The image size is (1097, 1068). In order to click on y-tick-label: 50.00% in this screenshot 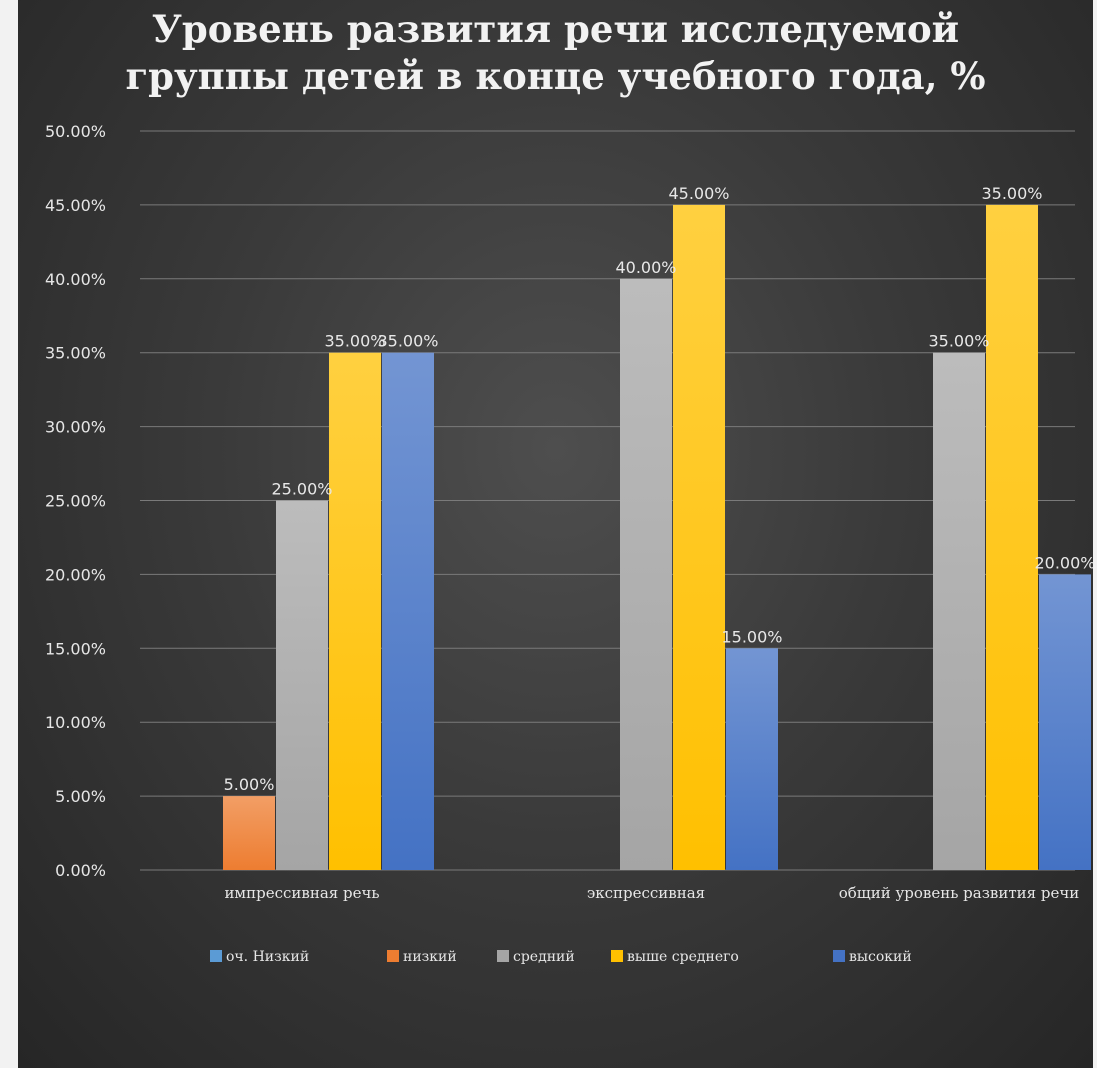, I will do `click(75, 131)`.